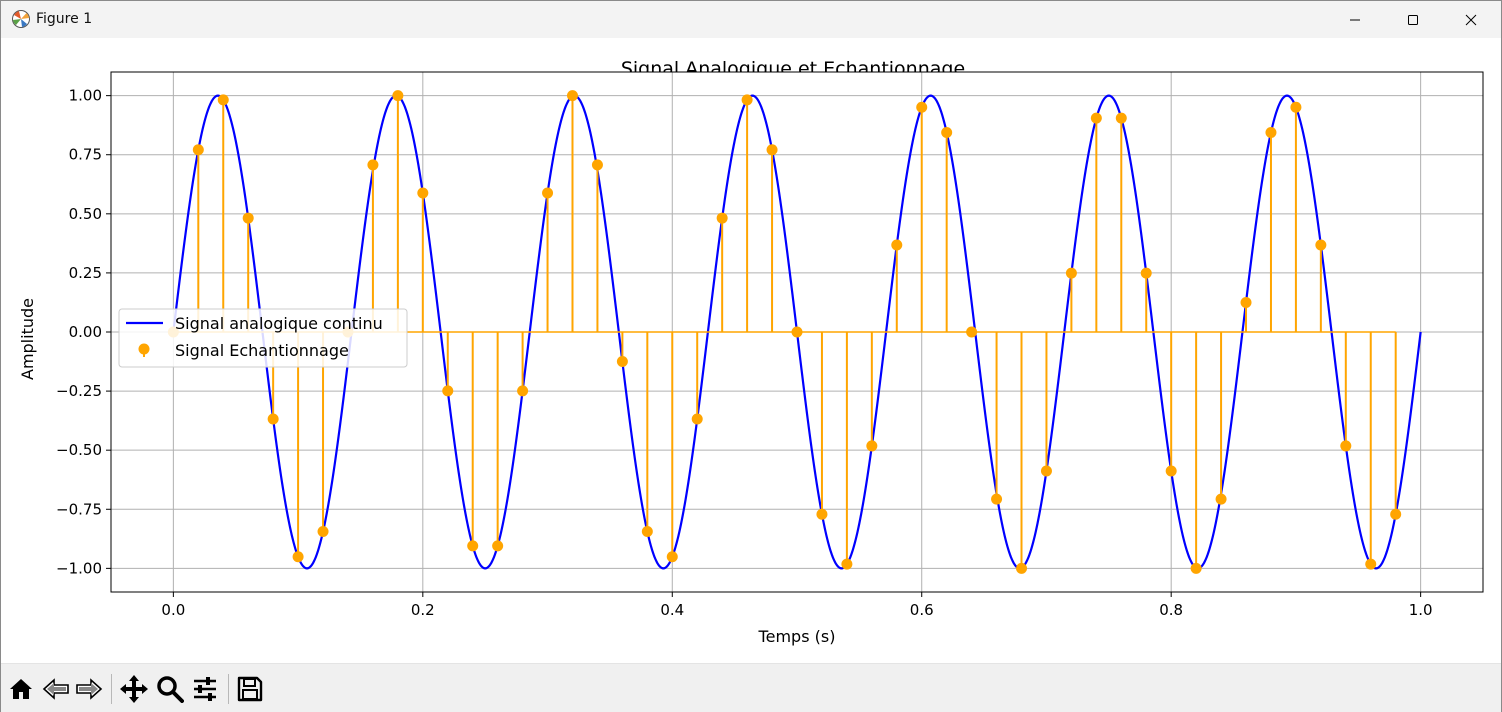 The height and width of the screenshot is (712, 1502). I want to click on home-icon, so click(21, 689).